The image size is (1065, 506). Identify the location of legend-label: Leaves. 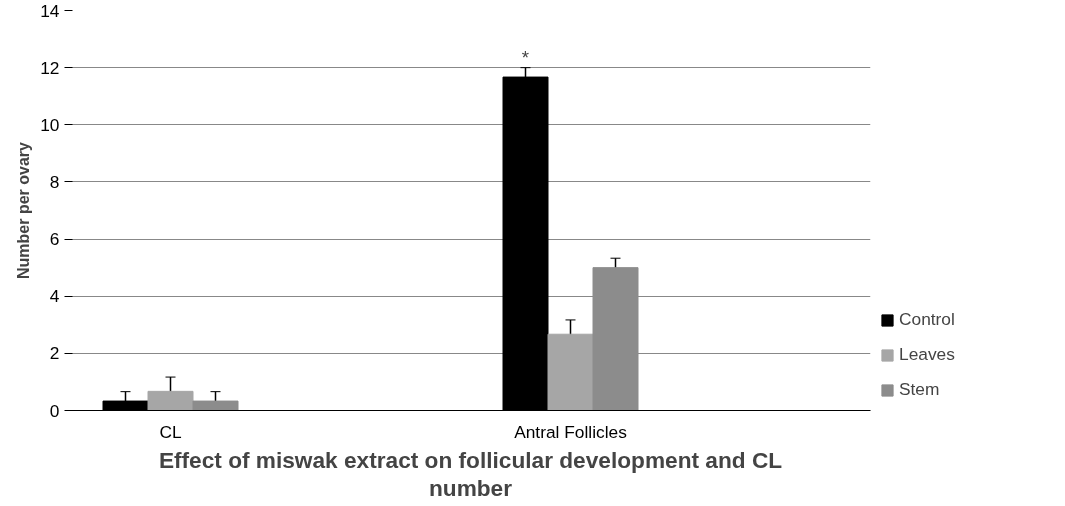
(927, 354).